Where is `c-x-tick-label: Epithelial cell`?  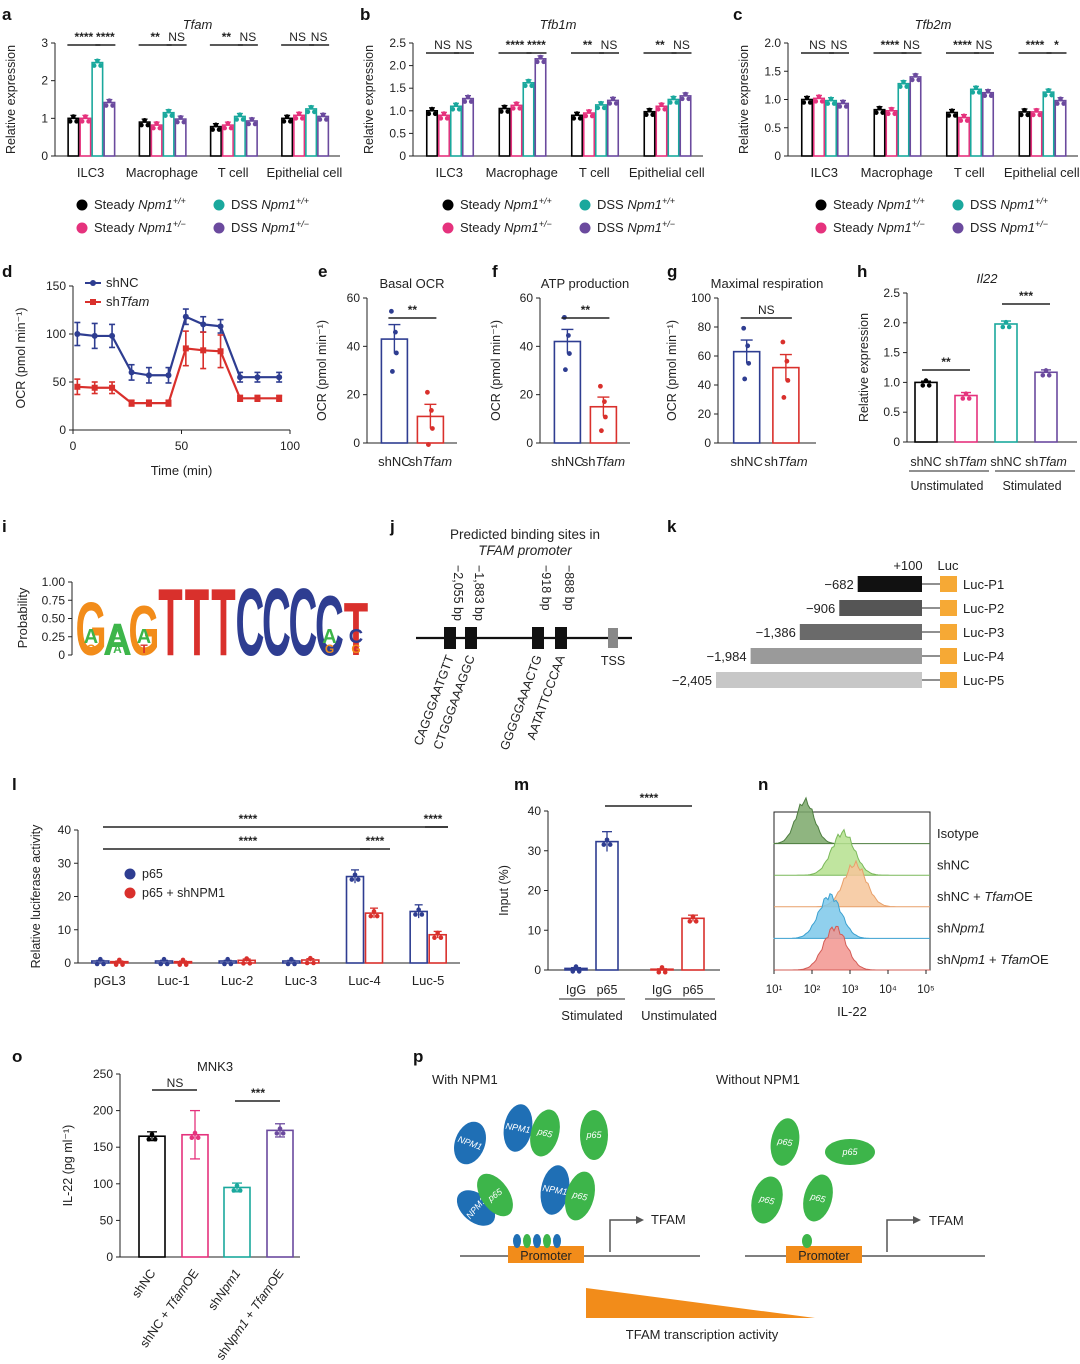 c-x-tick-label: Epithelial cell is located at coordinates (1042, 172).